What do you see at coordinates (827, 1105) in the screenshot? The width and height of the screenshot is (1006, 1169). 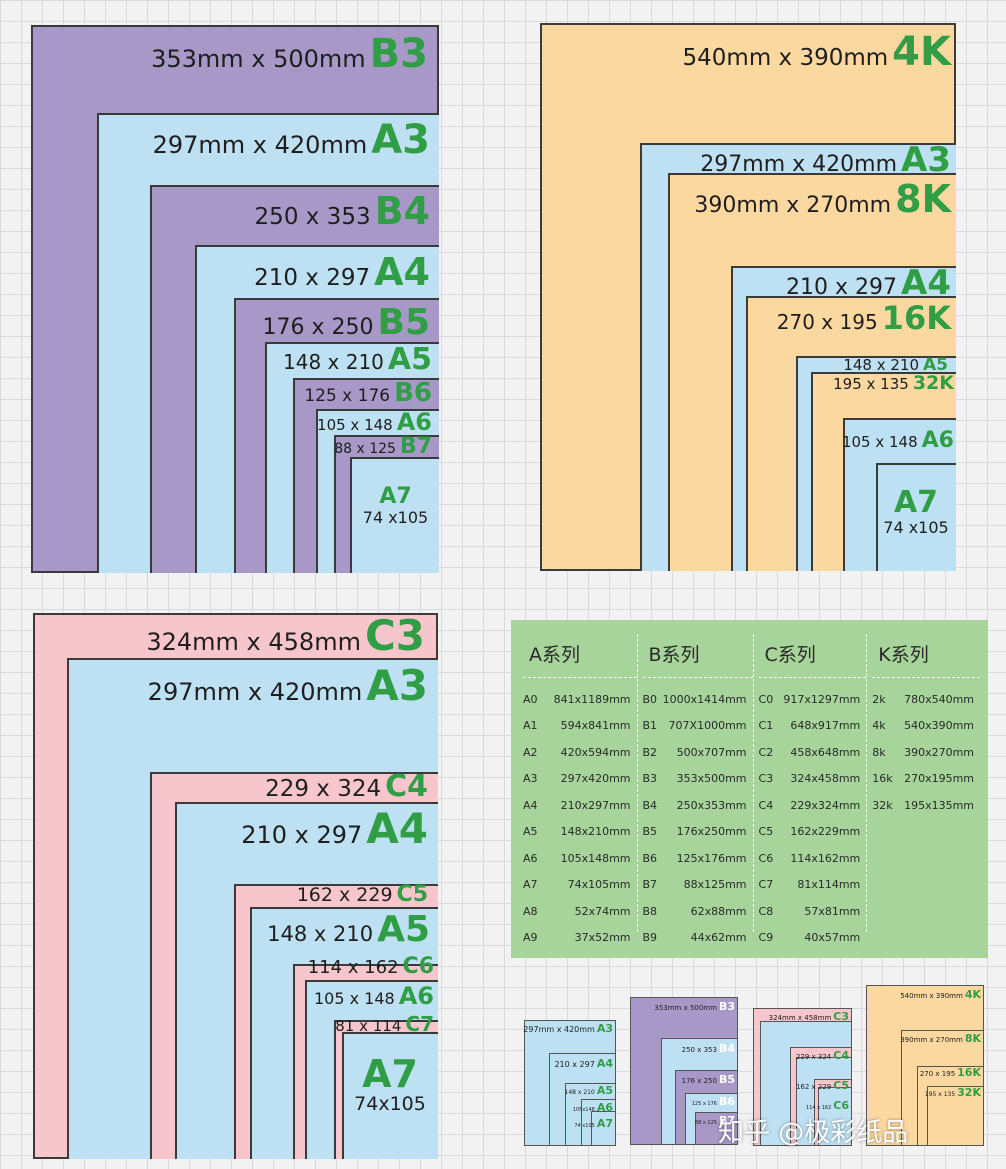 I see `thumb-label: 114 x 162 C6` at bounding box center [827, 1105].